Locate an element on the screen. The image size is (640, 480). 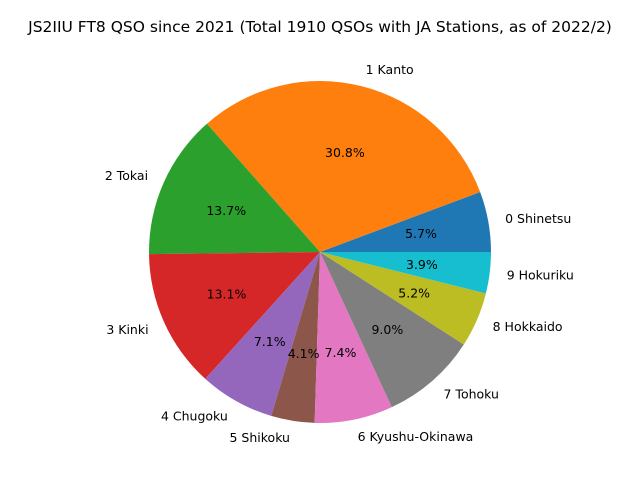
pie-slice-8-hokkaido is located at coordinates (403, 298).